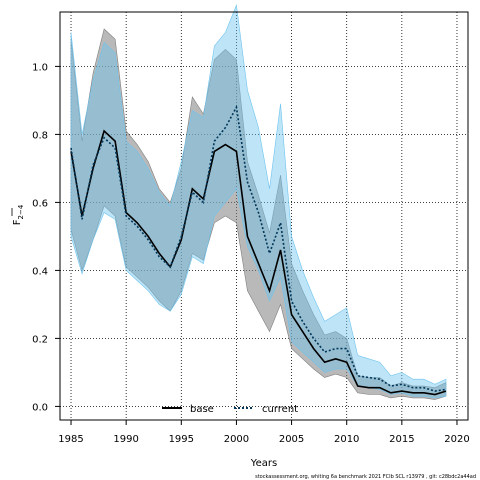 This screenshot has height=480, width=480. What do you see at coordinates (236, 439) in the screenshot?
I see `x-tick-label: 2000` at bounding box center [236, 439].